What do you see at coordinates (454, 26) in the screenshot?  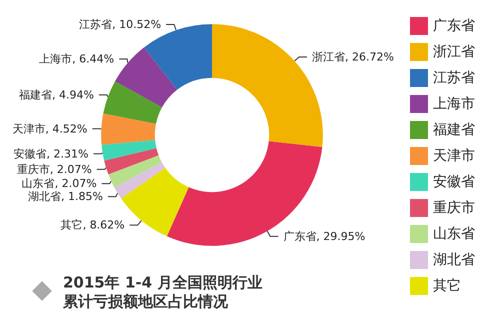 I see `legend-label: 广东省` at bounding box center [454, 26].